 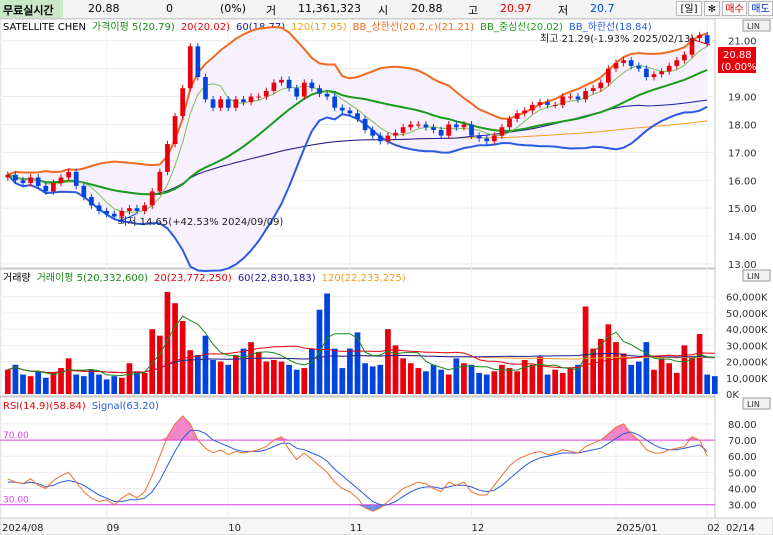 What do you see at coordinates (712, 8) in the screenshot?
I see `gear-icon: ✻` at bounding box center [712, 8].